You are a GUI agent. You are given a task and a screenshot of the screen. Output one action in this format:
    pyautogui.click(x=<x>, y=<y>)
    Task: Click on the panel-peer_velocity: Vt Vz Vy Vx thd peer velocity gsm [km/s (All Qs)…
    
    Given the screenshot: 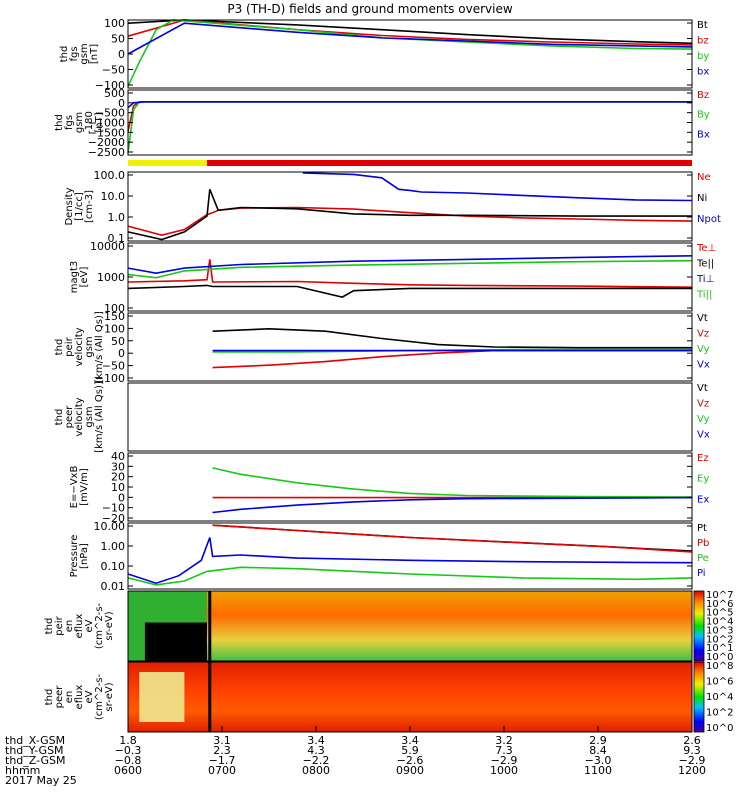 What is the action you would take?
    pyautogui.click(x=382, y=417)
    